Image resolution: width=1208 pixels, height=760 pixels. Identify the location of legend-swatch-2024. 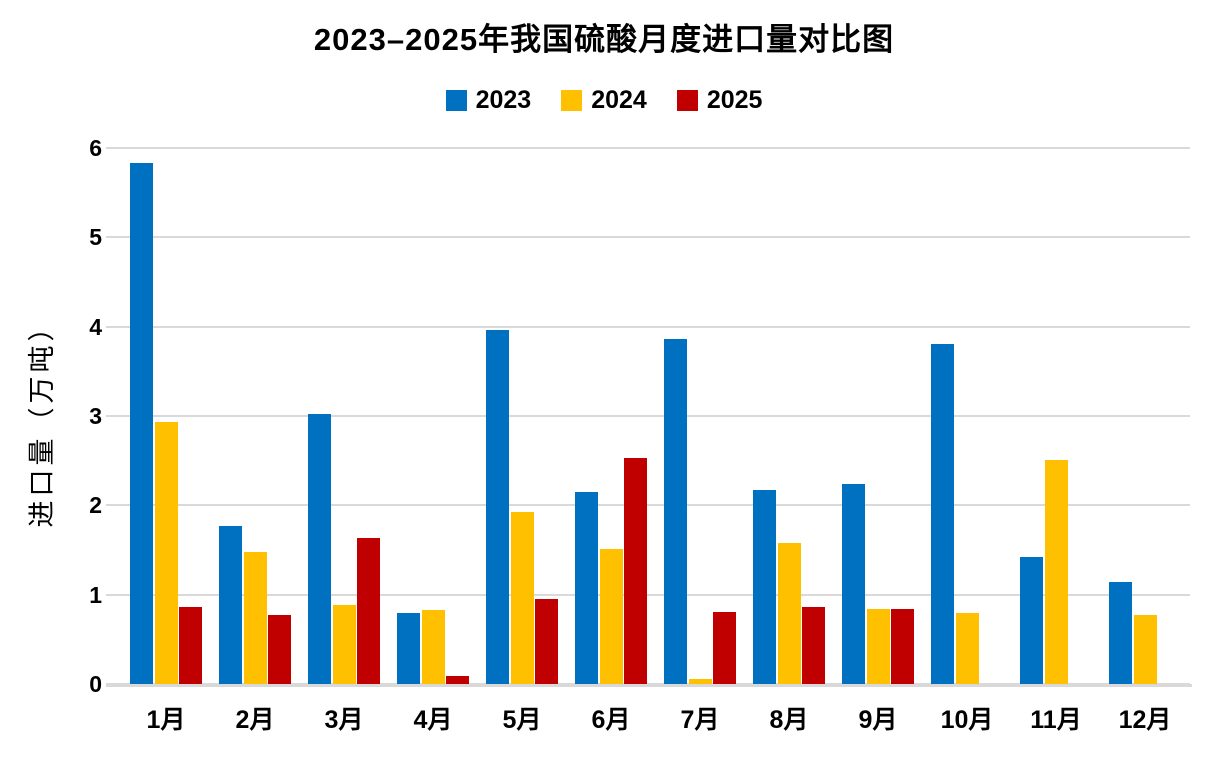
(572, 100).